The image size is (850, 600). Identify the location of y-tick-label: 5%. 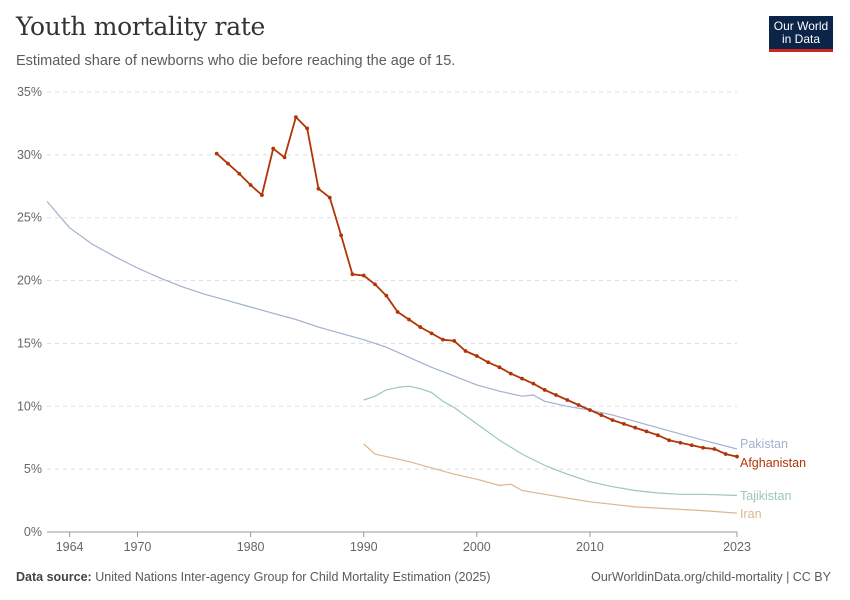
(33, 469).